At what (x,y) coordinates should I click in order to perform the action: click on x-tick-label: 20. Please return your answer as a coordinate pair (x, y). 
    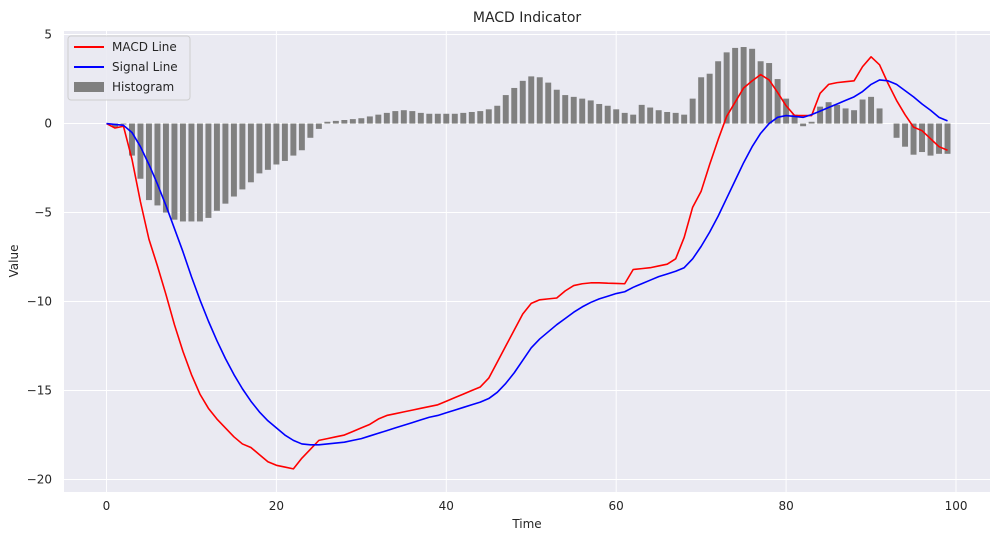
    Looking at the image, I should click on (276, 506).